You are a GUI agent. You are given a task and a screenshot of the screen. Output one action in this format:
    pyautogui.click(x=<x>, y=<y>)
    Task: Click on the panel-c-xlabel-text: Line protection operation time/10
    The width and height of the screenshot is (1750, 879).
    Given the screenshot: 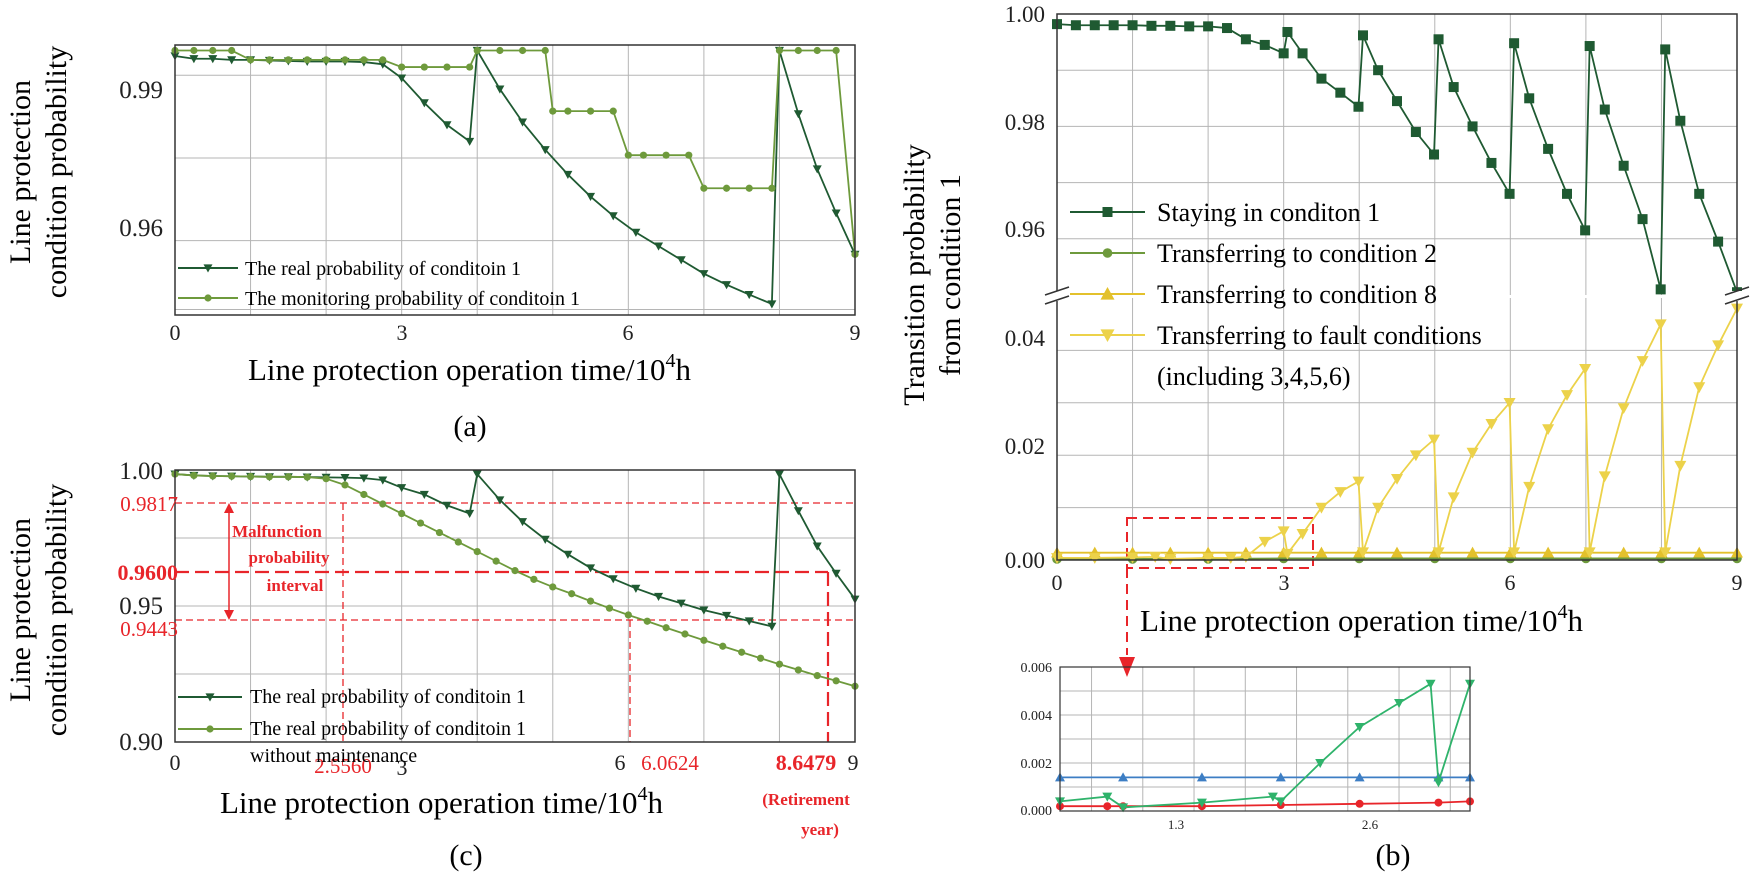 What is the action you would take?
    pyautogui.click(x=429, y=802)
    